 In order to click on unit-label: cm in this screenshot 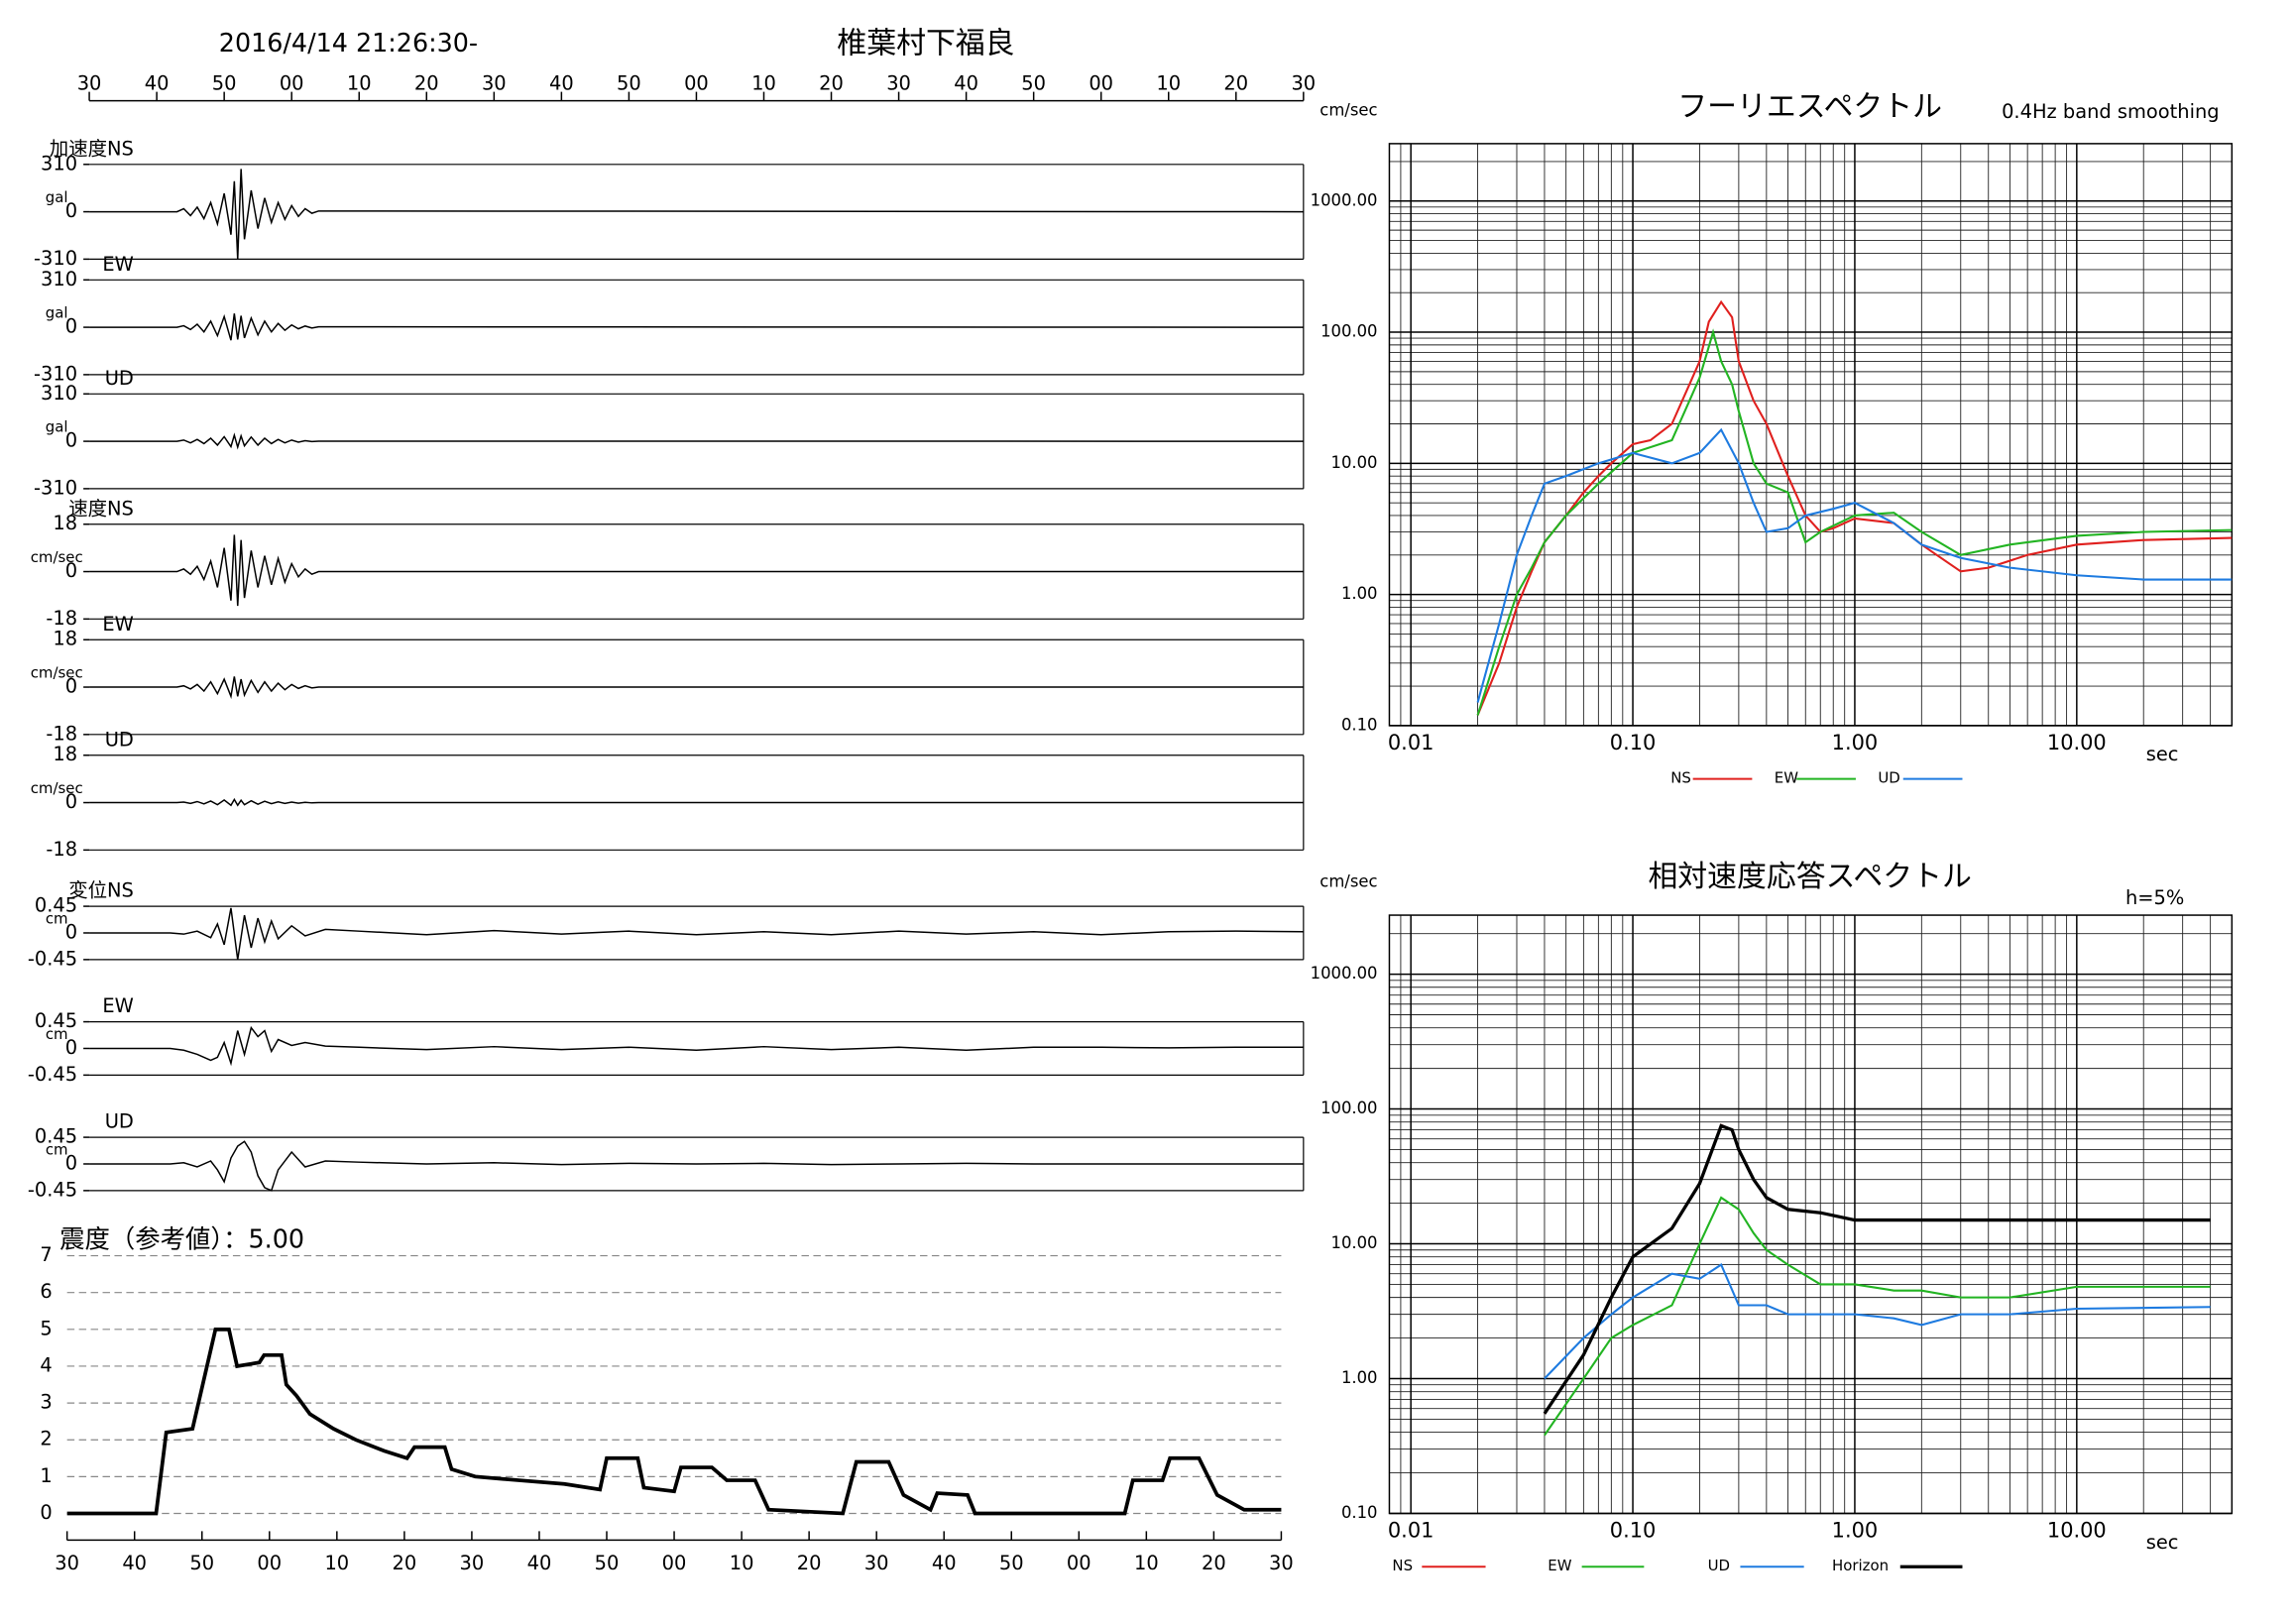, I will do `click(57, 1034)`.